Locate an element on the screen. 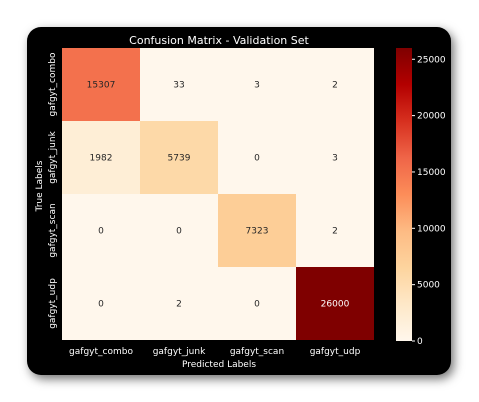 Image resolution: width=479 pixels, height=402 pixels. cell-value-label: 33 is located at coordinates (178, 86).